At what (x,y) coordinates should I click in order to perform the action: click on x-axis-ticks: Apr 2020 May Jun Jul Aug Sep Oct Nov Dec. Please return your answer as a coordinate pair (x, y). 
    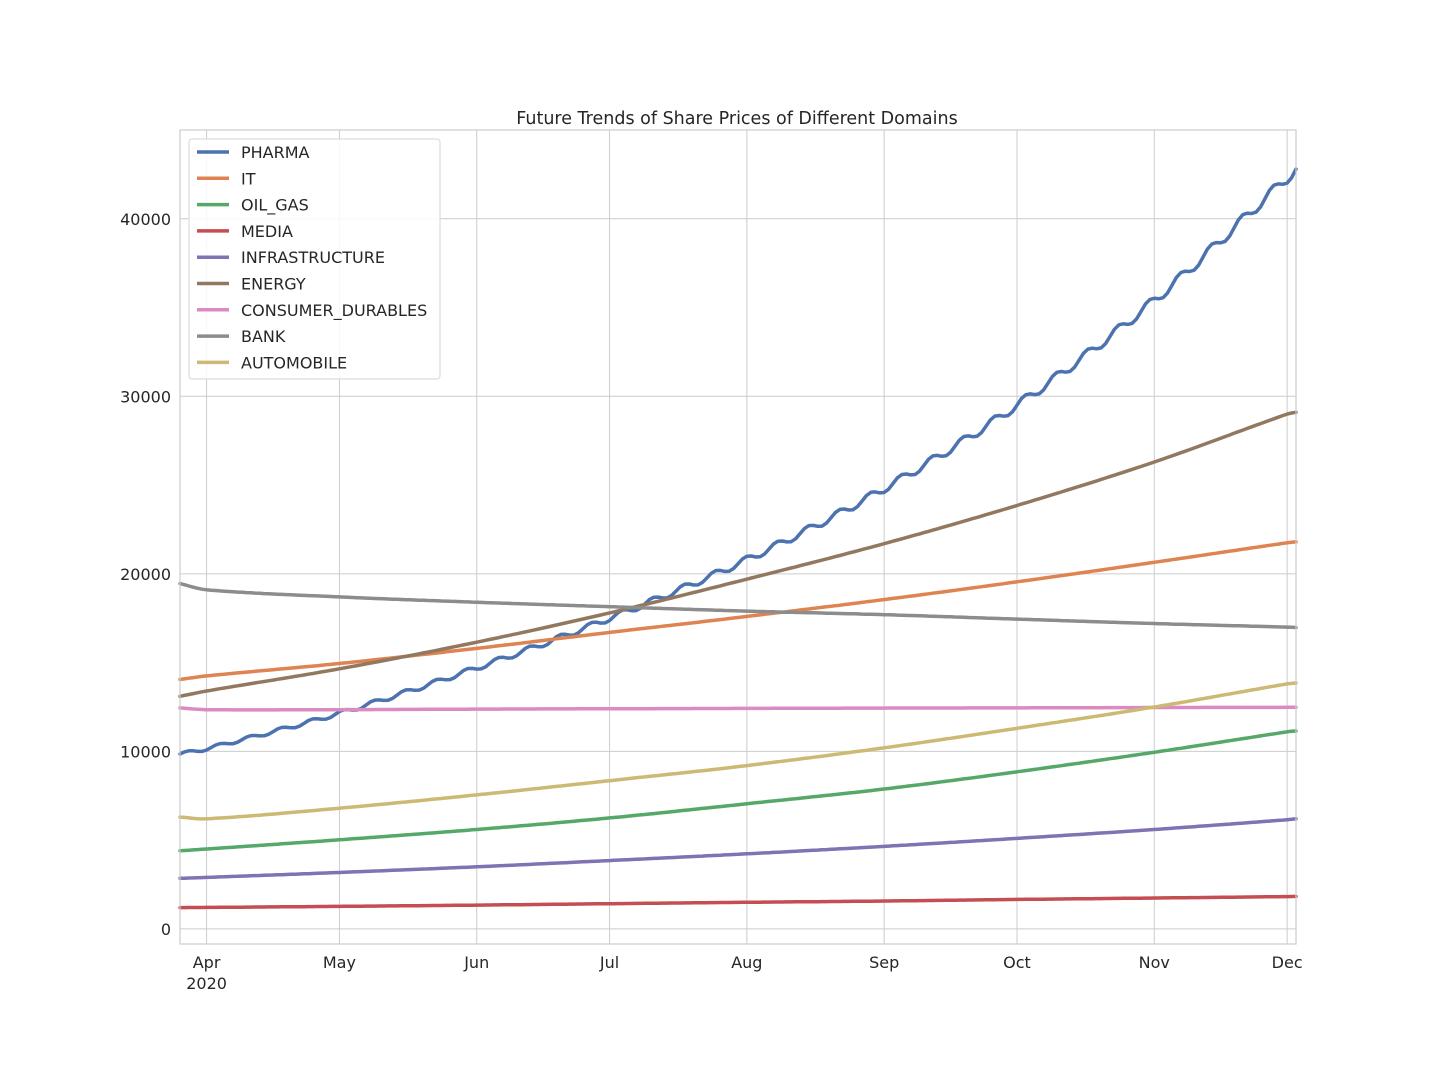
    Looking at the image, I should click on (744, 973).